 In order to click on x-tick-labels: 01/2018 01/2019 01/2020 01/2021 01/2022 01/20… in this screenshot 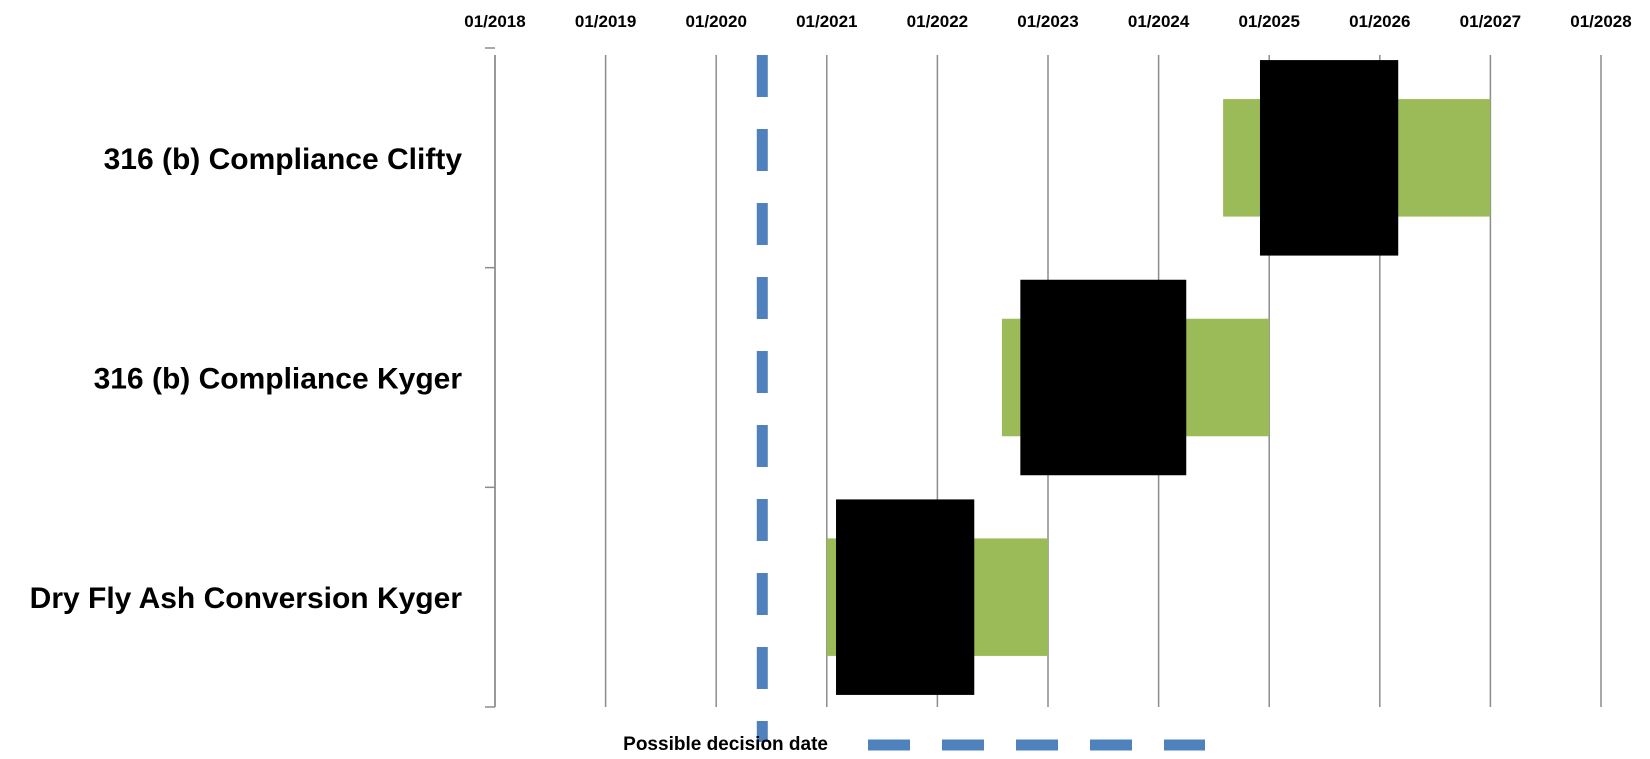, I will do `click(1047, 21)`.